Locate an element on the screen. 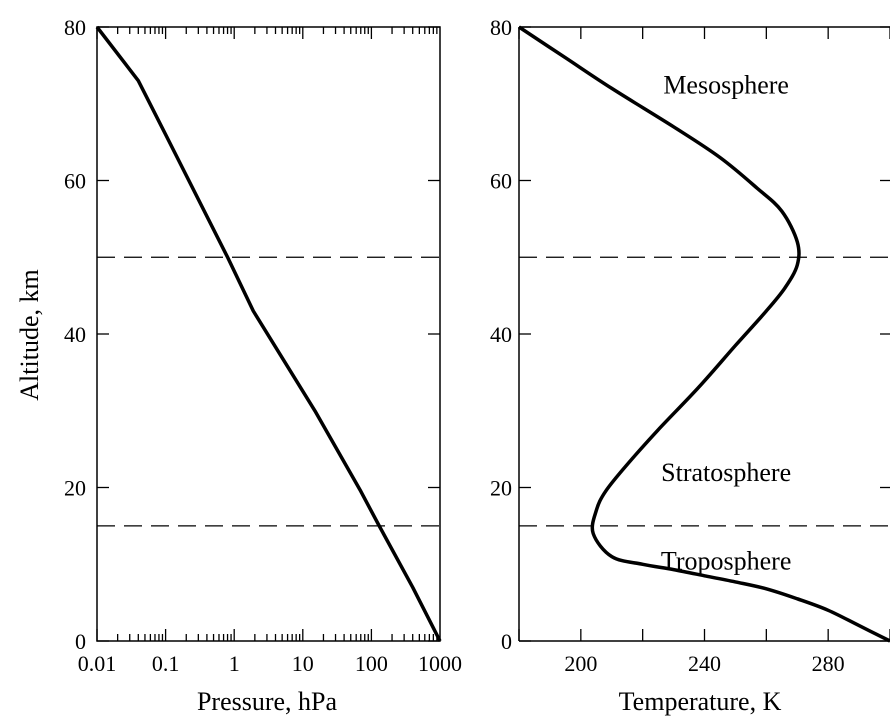 This screenshot has height=718, width=890. pressure-y-tick-label: 80 is located at coordinates (75, 27).